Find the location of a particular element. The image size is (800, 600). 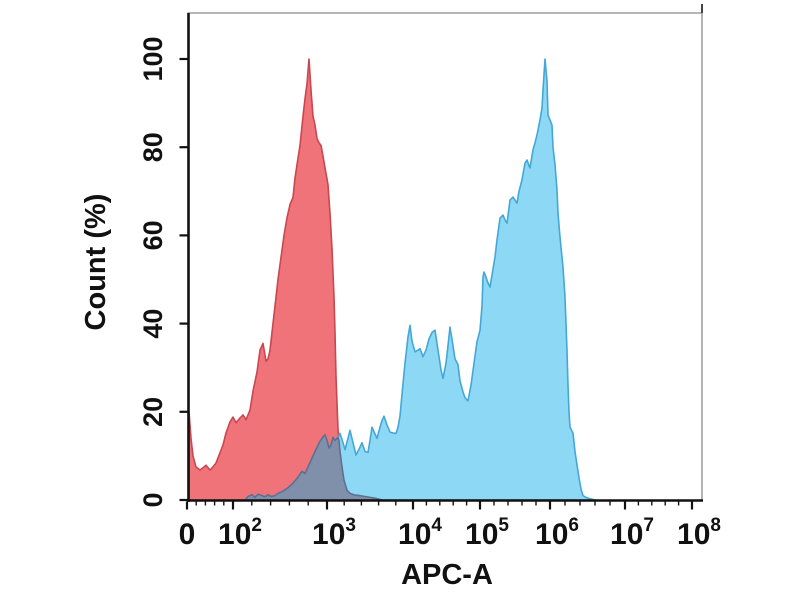

x-tick-label: 10⁷ is located at coordinates (632, 533).